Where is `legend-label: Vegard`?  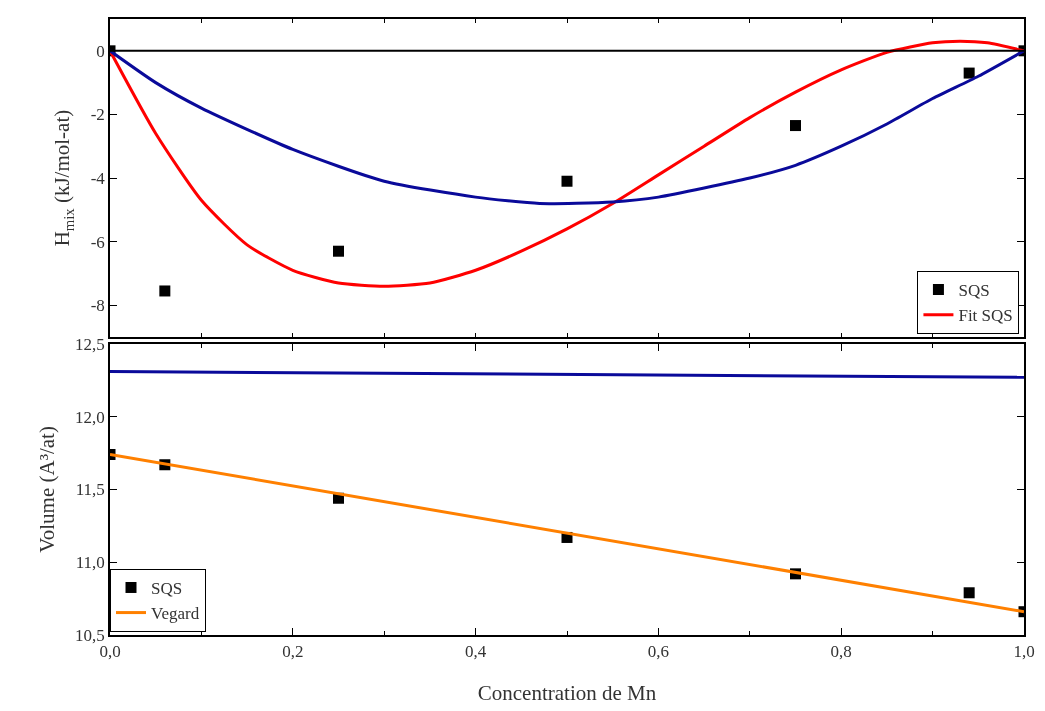
legend-label: Vegard is located at coordinates (175, 614).